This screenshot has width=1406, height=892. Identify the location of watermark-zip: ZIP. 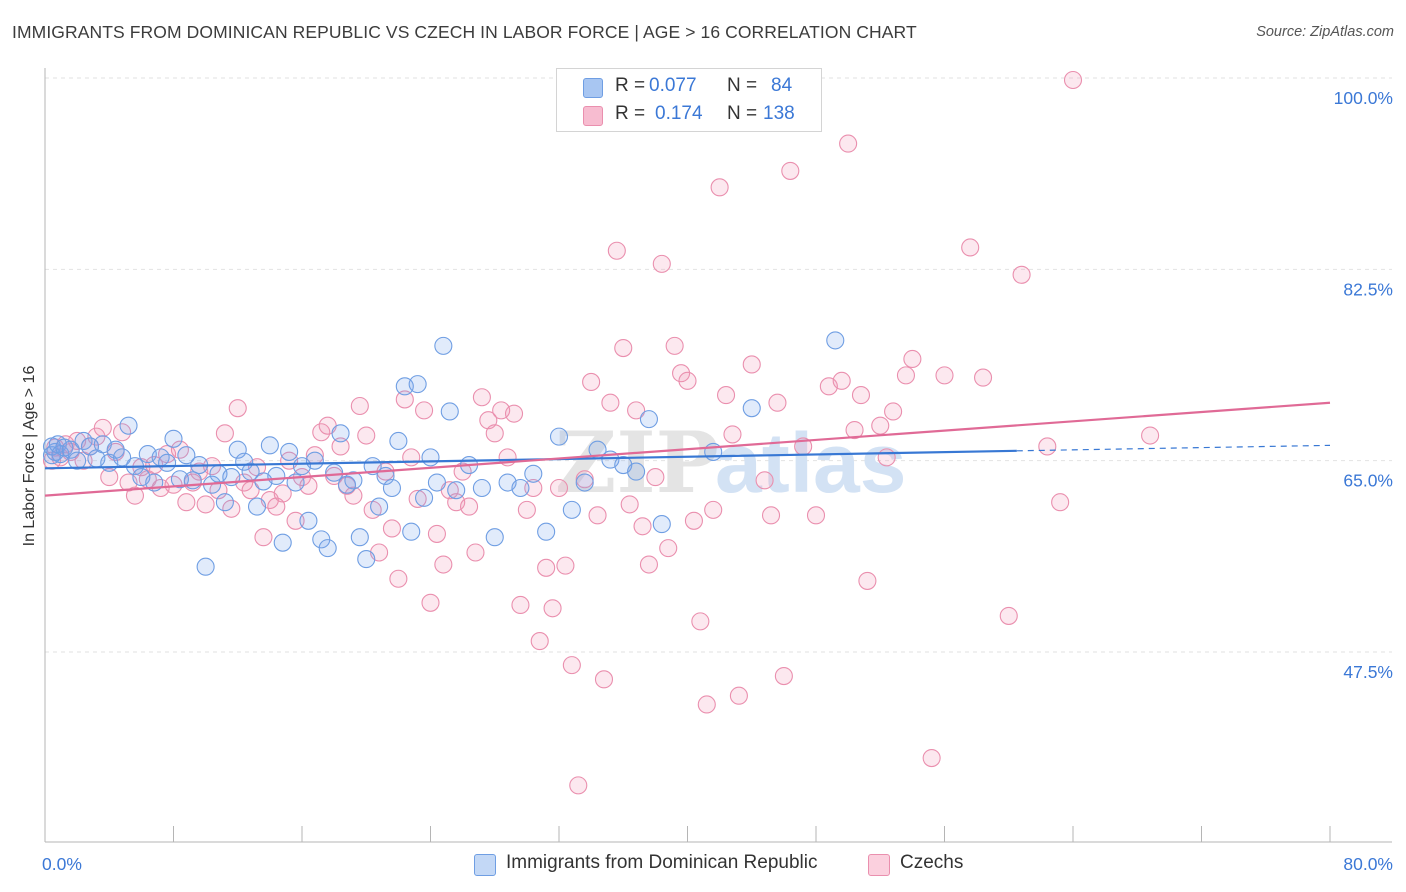
(637, 462).